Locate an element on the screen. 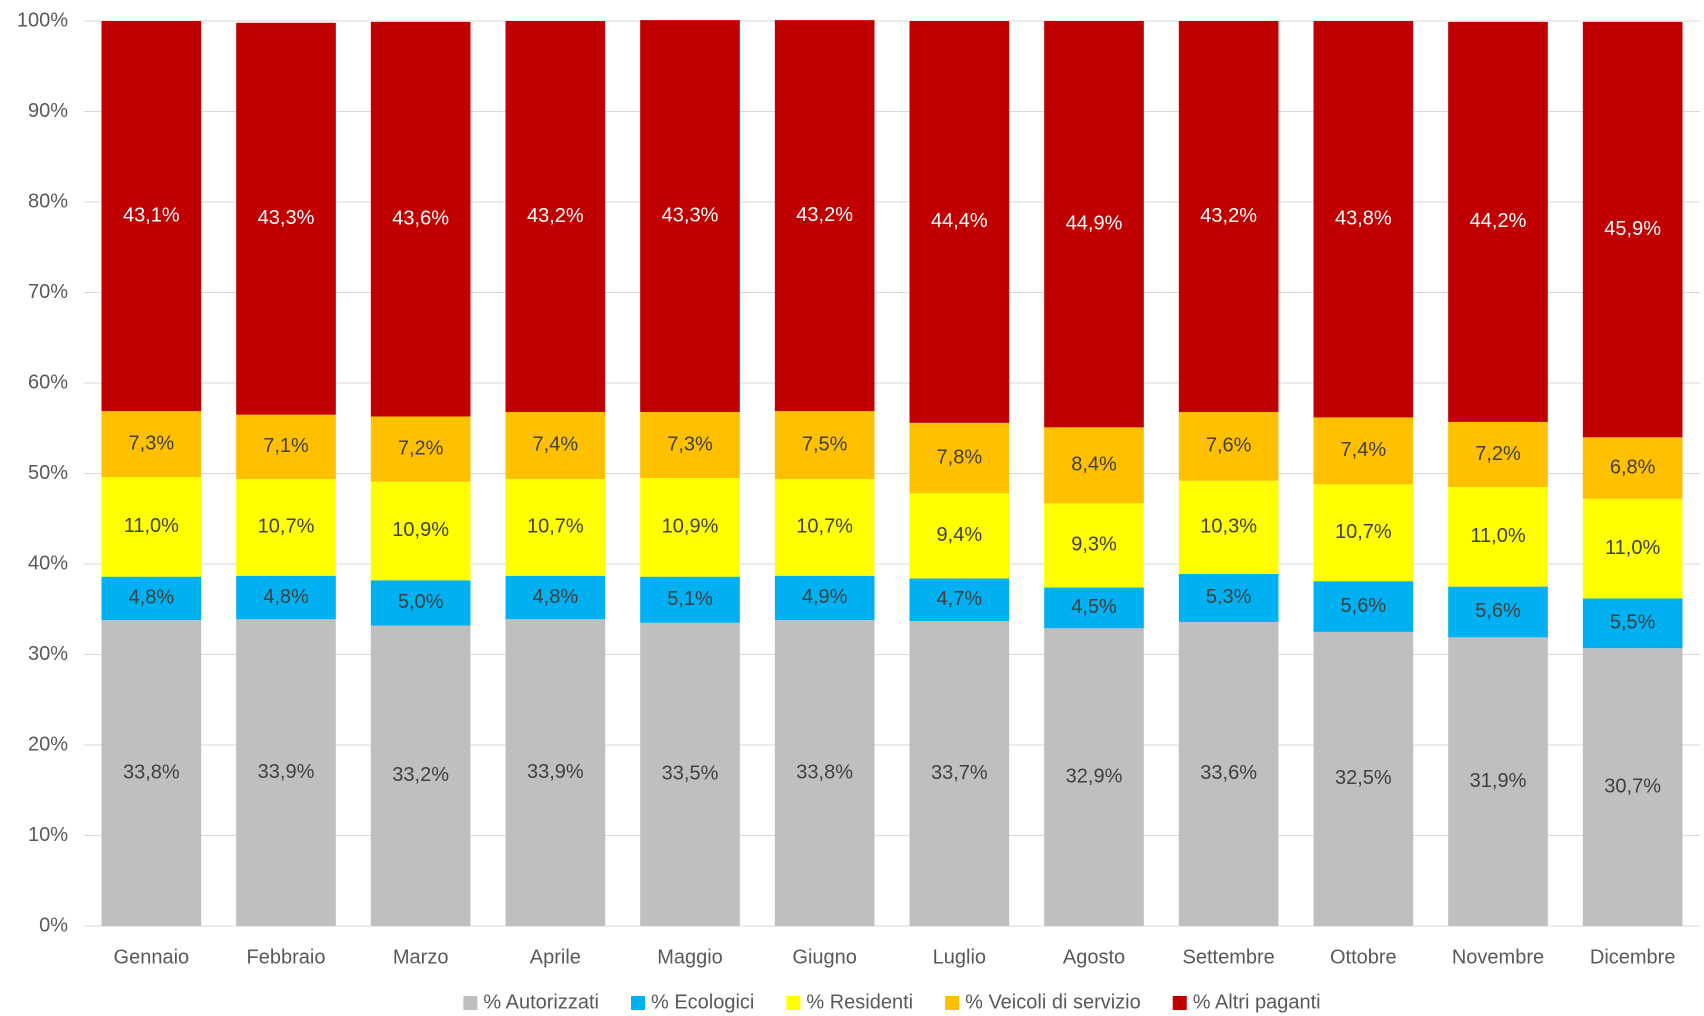  x-tick-label: Agosto is located at coordinates (1094, 957).